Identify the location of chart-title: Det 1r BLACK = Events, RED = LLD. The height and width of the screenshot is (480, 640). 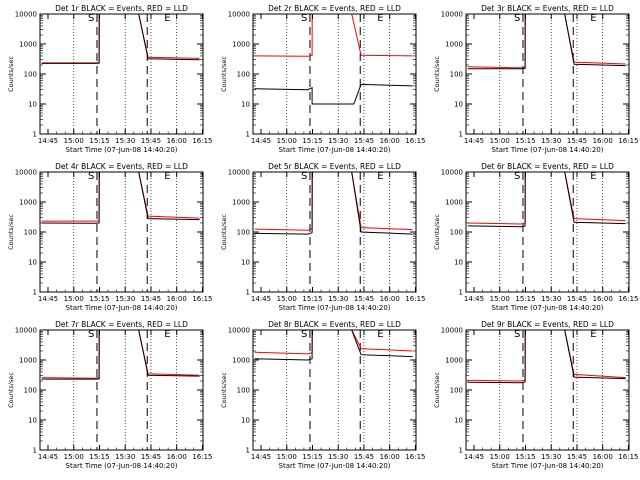
(121, 8).